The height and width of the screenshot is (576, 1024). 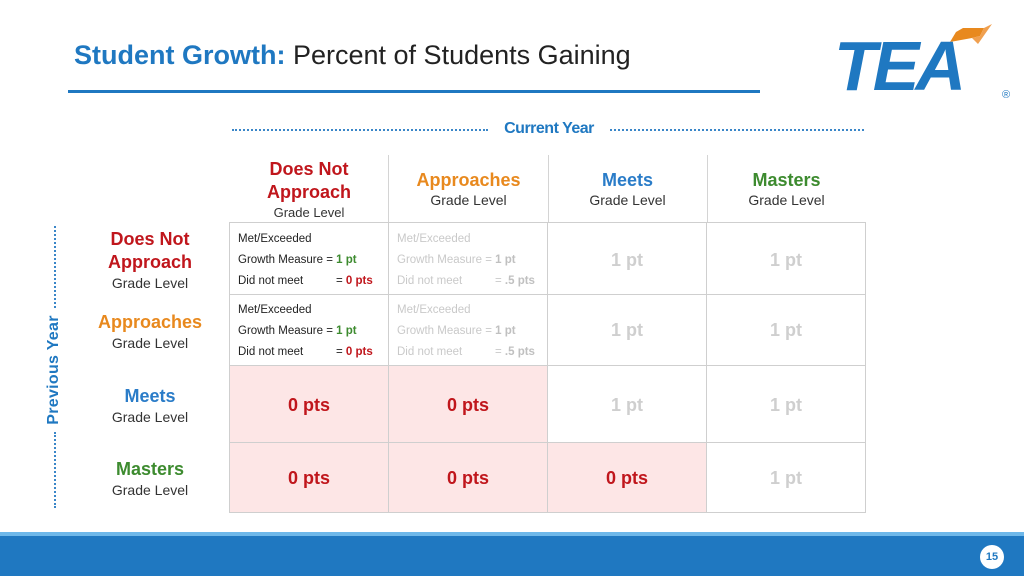 I want to click on title-rest: Percent of Students Gaining, so click(x=461, y=55).